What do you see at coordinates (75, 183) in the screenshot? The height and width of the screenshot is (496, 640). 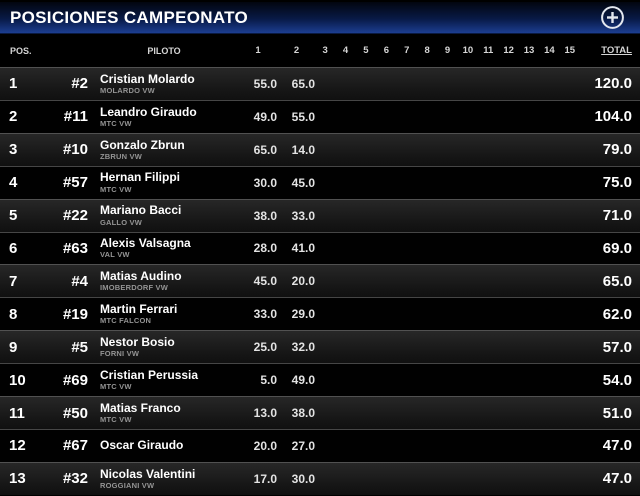 I see `car-number-cell: #57` at bounding box center [75, 183].